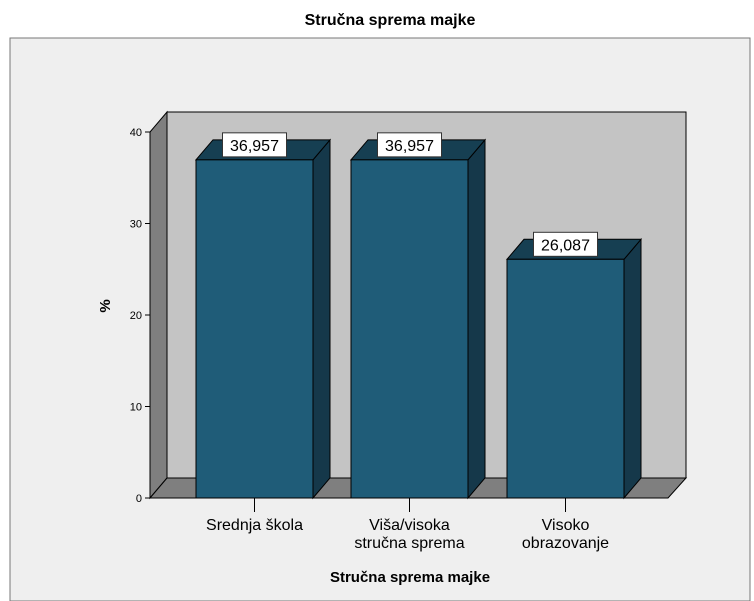 This screenshot has height=601, width=754. Describe the element at coordinates (565, 543) in the screenshot. I see `x-tick-label-line: obrazovanje` at that location.